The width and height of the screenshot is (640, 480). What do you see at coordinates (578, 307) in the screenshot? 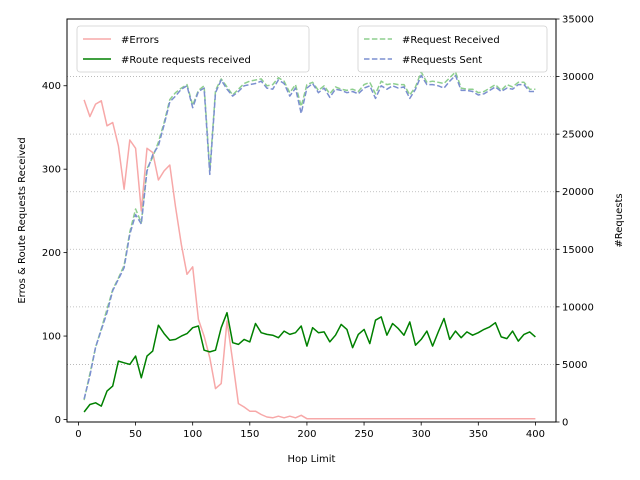
I see `y-right-tick-label: 10000` at bounding box center [578, 307].